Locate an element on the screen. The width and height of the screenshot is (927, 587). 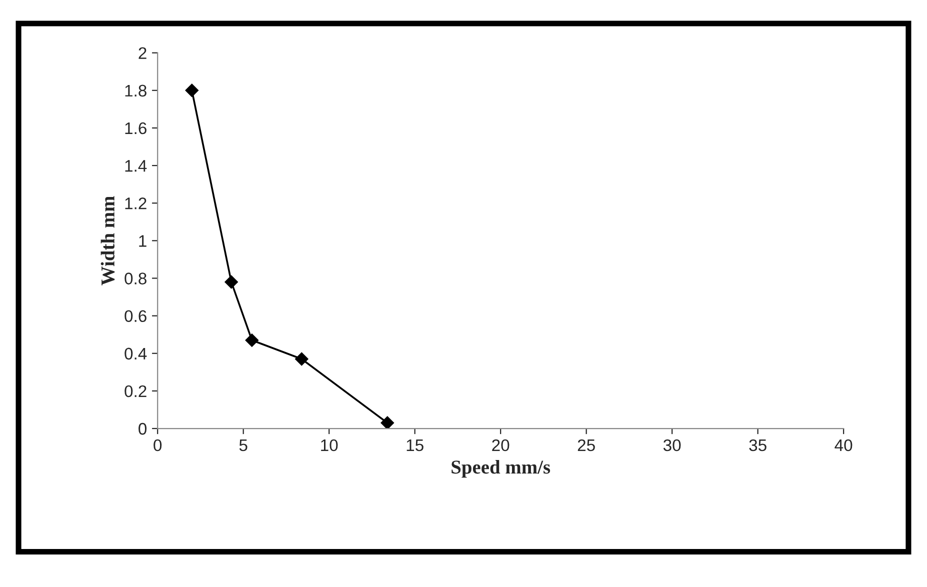
y-axis-title: Width mm is located at coordinates (107, 241).